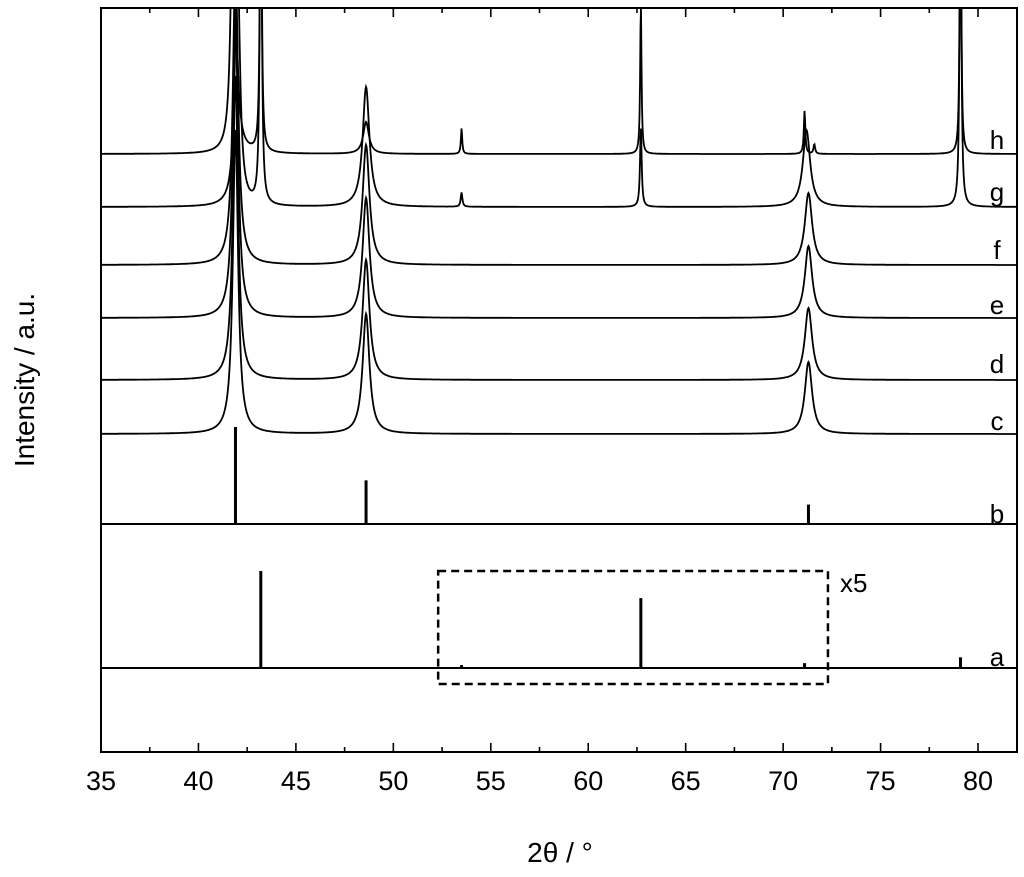 Image resolution: width=1024 pixels, height=877 pixels. What do you see at coordinates (997, 250) in the screenshot?
I see `curve-label-f: f` at bounding box center [997, 250].